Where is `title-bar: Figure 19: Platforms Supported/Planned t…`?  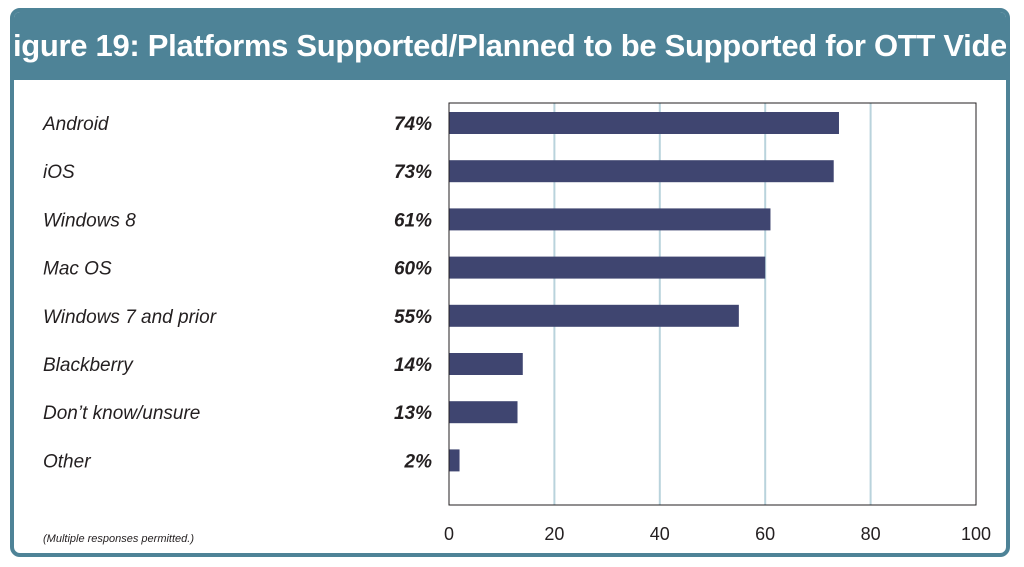 title-bar: Figure 19: Platforms Supported/Planned t… is located at coordinates (510, 46).